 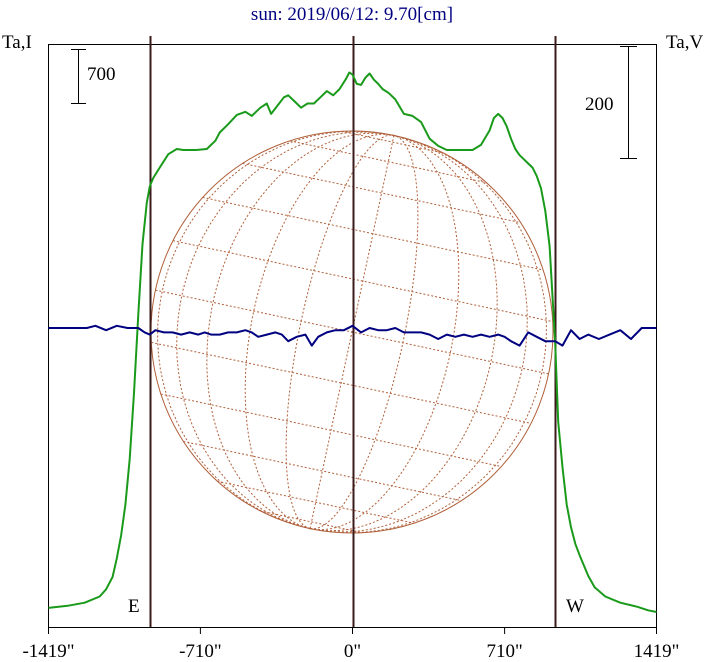 What do you see at coordinates (599, 104) in the screenshot?
I see `right-scale-label: 200` at bounding box center [599, 104].